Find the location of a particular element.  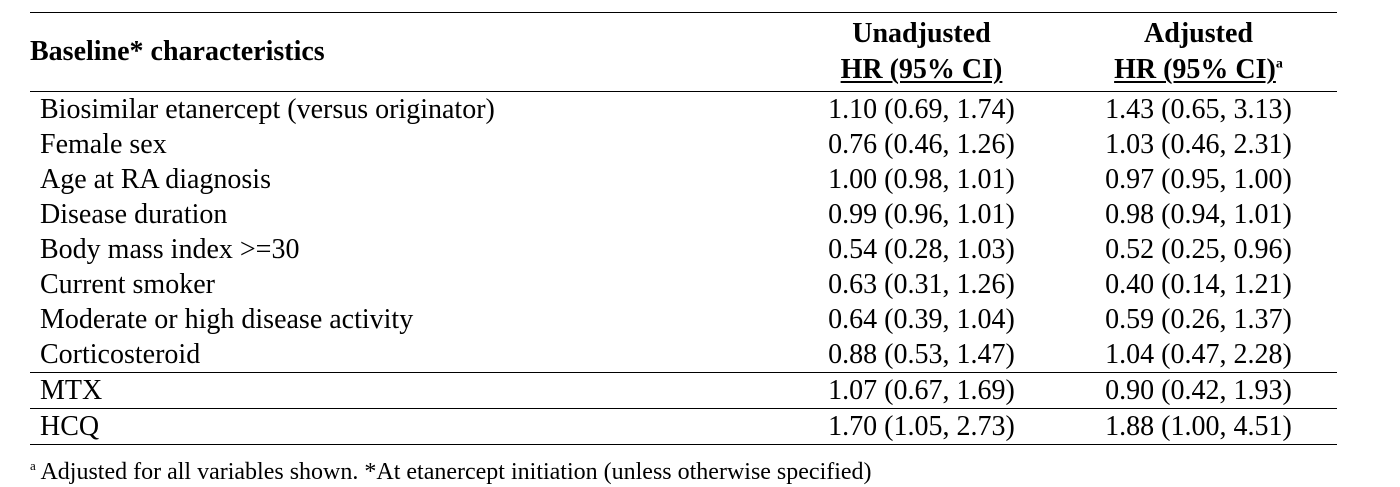

header-adjusted-line2-wrap: HR (95% CI)a is located at coordinates (1198, 70).